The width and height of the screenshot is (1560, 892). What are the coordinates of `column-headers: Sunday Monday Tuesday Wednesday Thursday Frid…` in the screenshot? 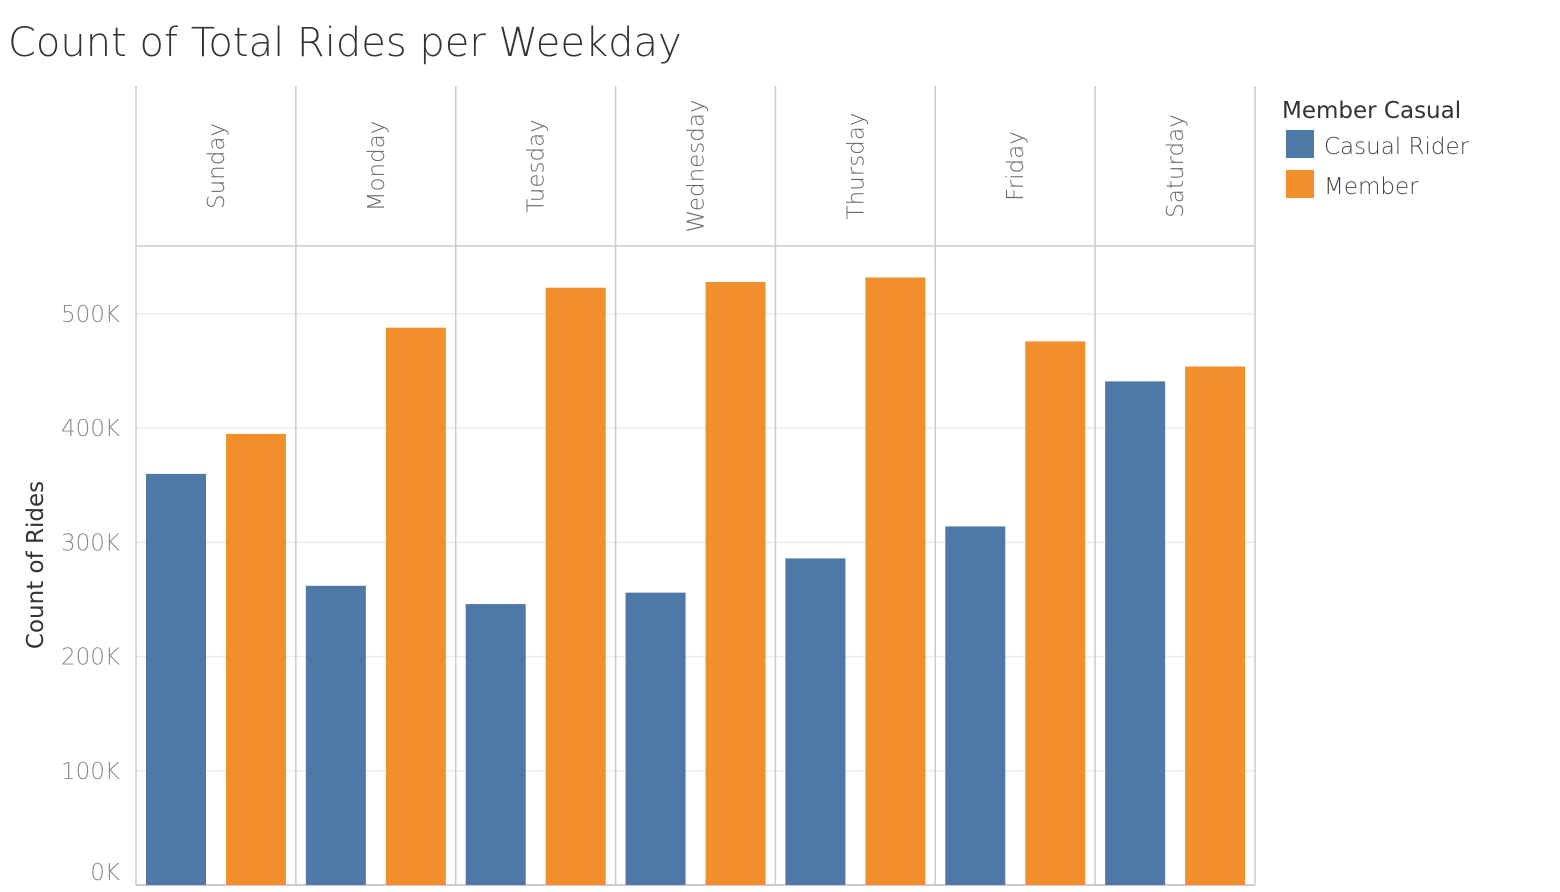 It's located at (696, 165).